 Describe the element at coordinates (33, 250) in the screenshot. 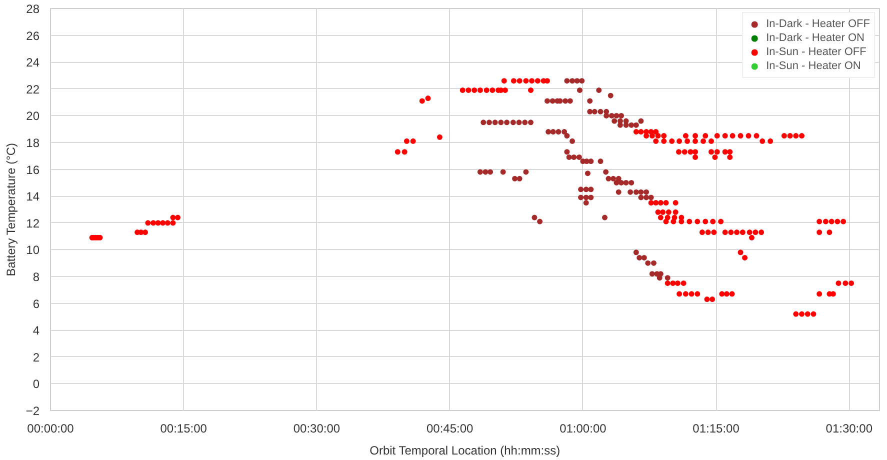

I see `y-tick-label: 10` at that location.